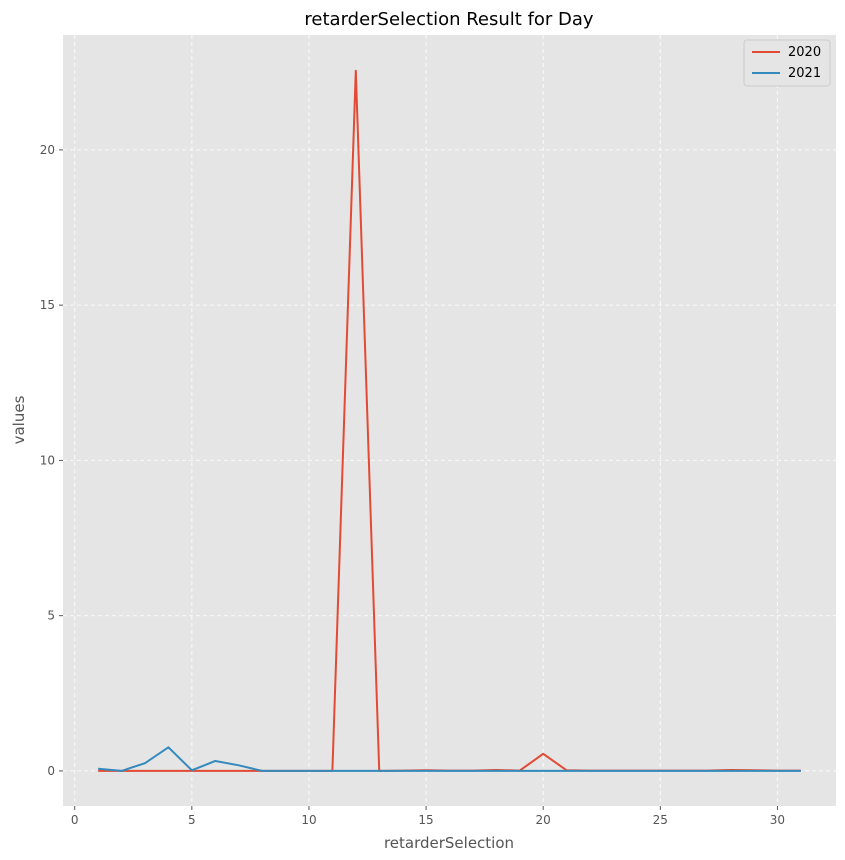 The width and height of the screenshot is (845, 860). Describe the element at coordinates (192, 820) in the screenshot. I see `x-tick-label: 5` at that location.